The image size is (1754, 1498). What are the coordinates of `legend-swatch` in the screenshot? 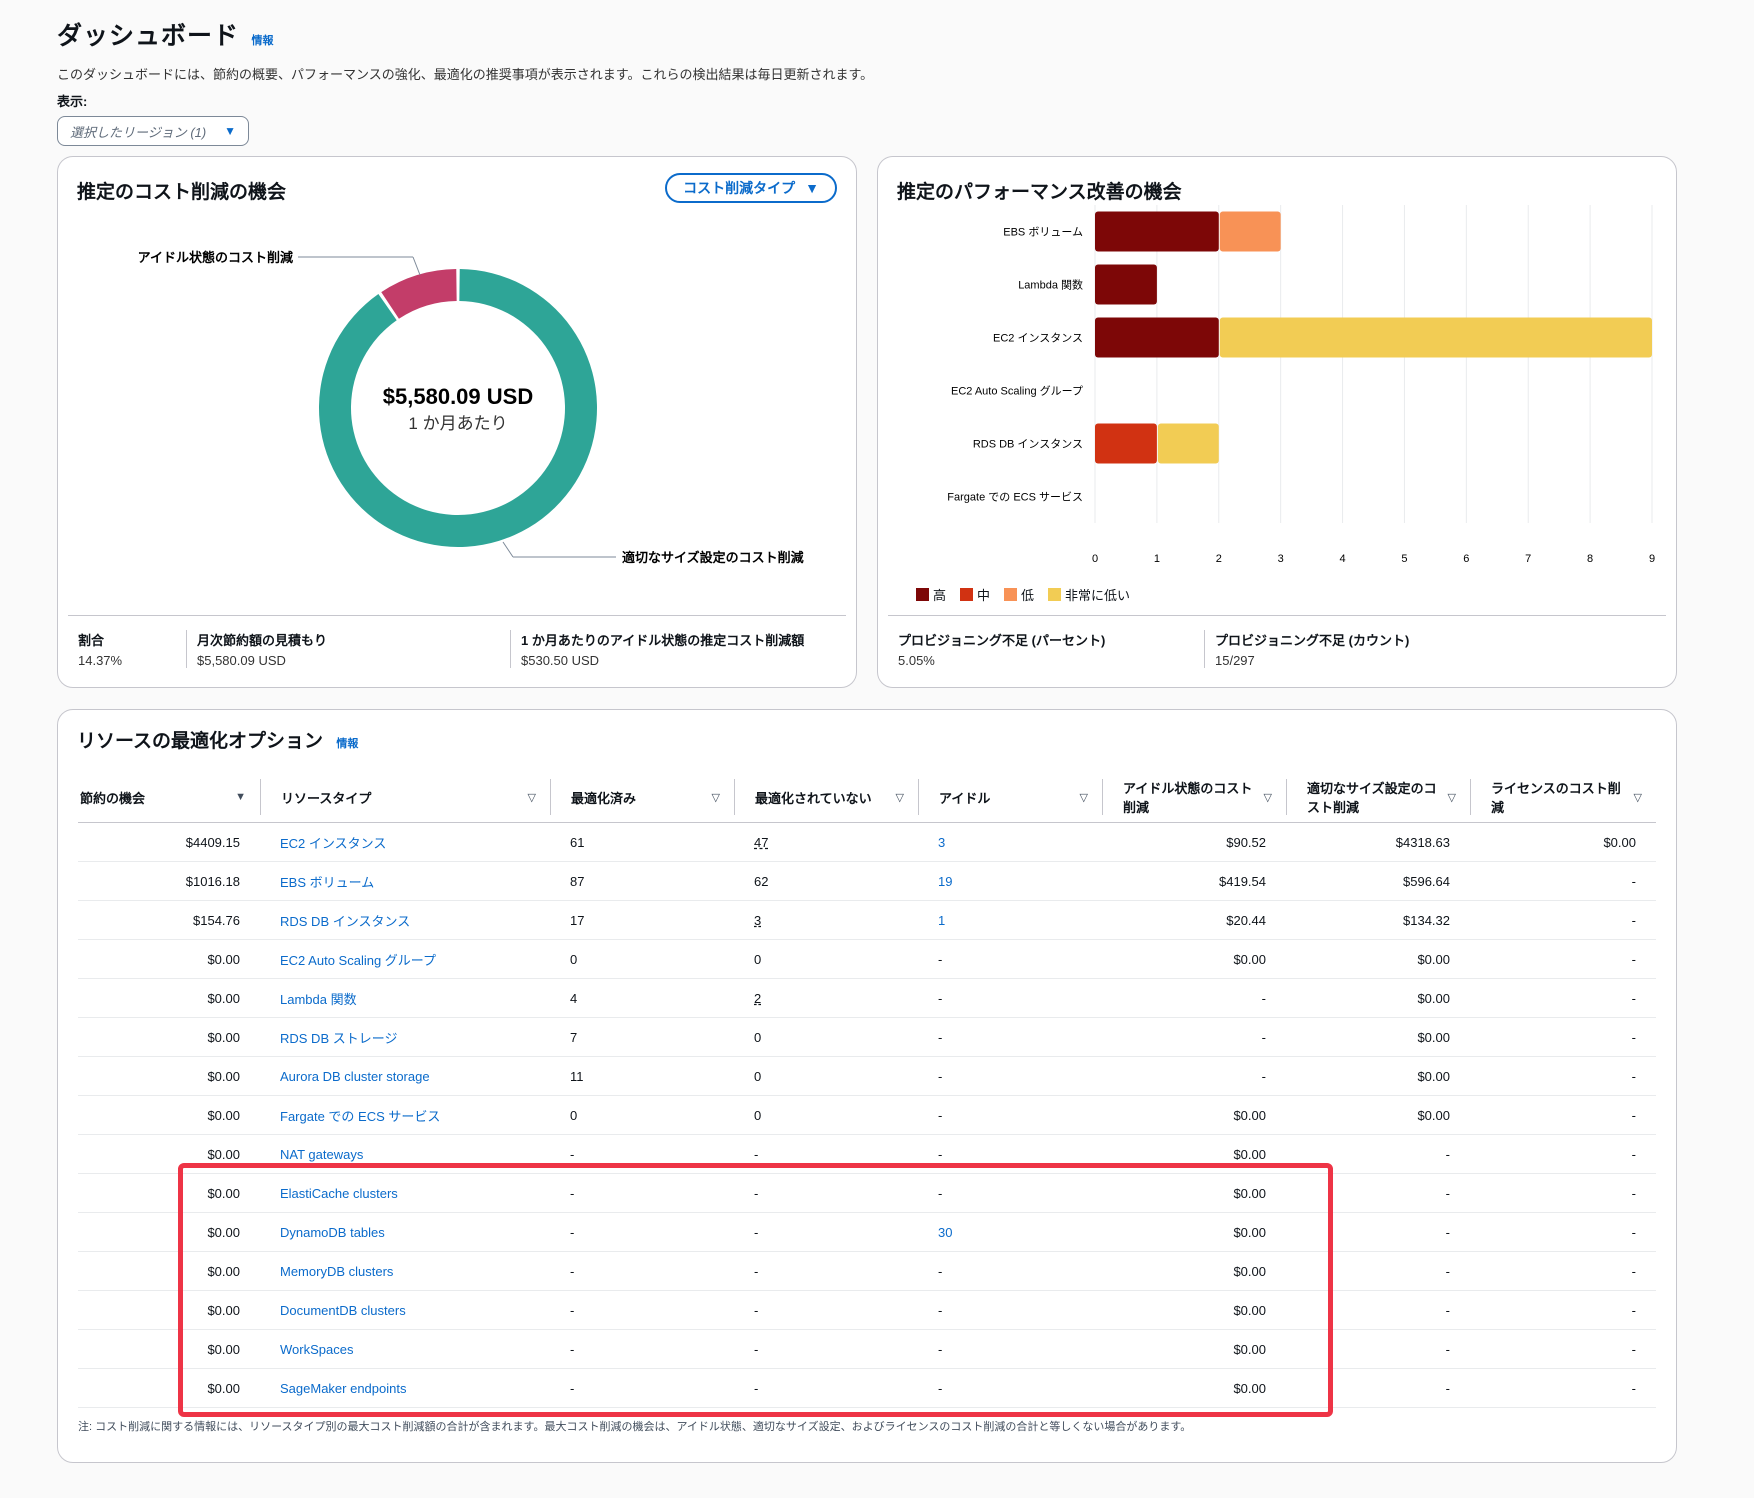 It's located at (1055, 594).